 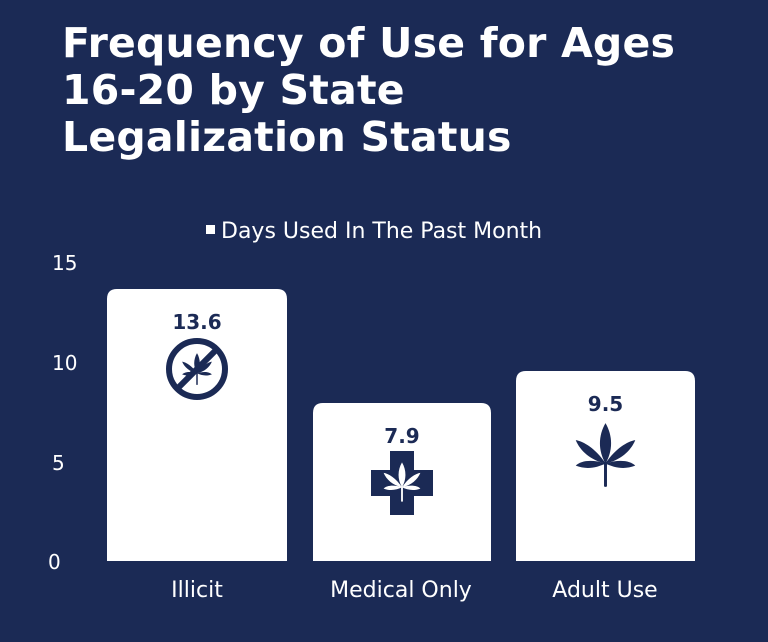 I want to click on no-cannabis-icon, so click(x=197, y=369).